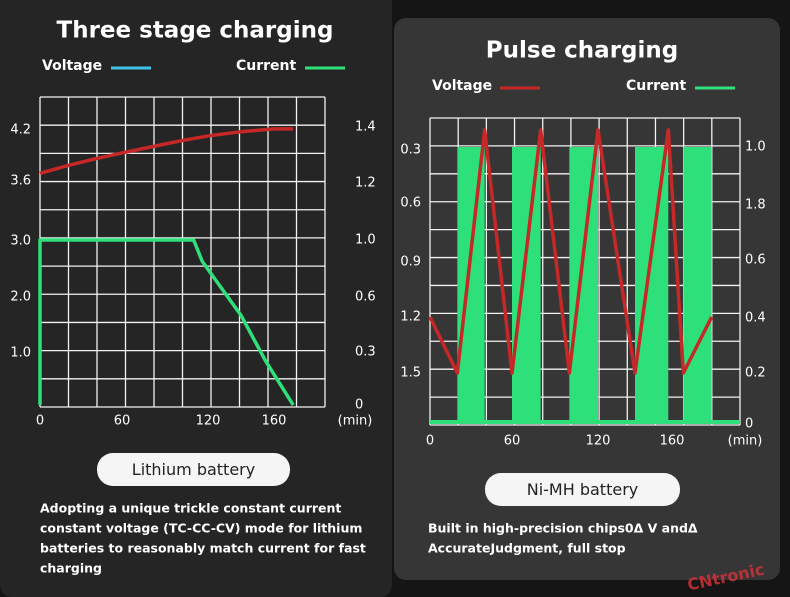 This screenshot has height=597, width=790. What do you see at coordinates (20, 241) in the screenshot?
I see `y-tick-label: 3.0` at bounding box center [20, 241].